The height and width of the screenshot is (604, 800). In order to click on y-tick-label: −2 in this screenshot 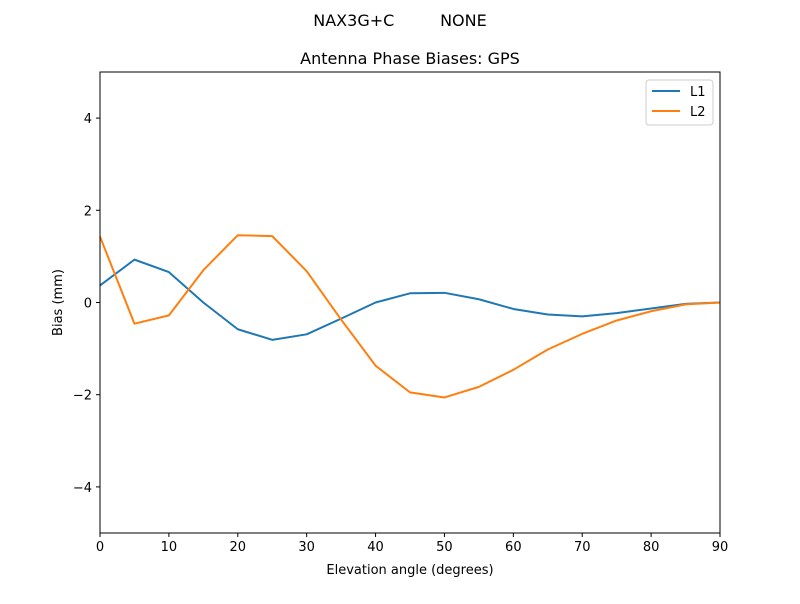, I will do `click(82, 396)`.